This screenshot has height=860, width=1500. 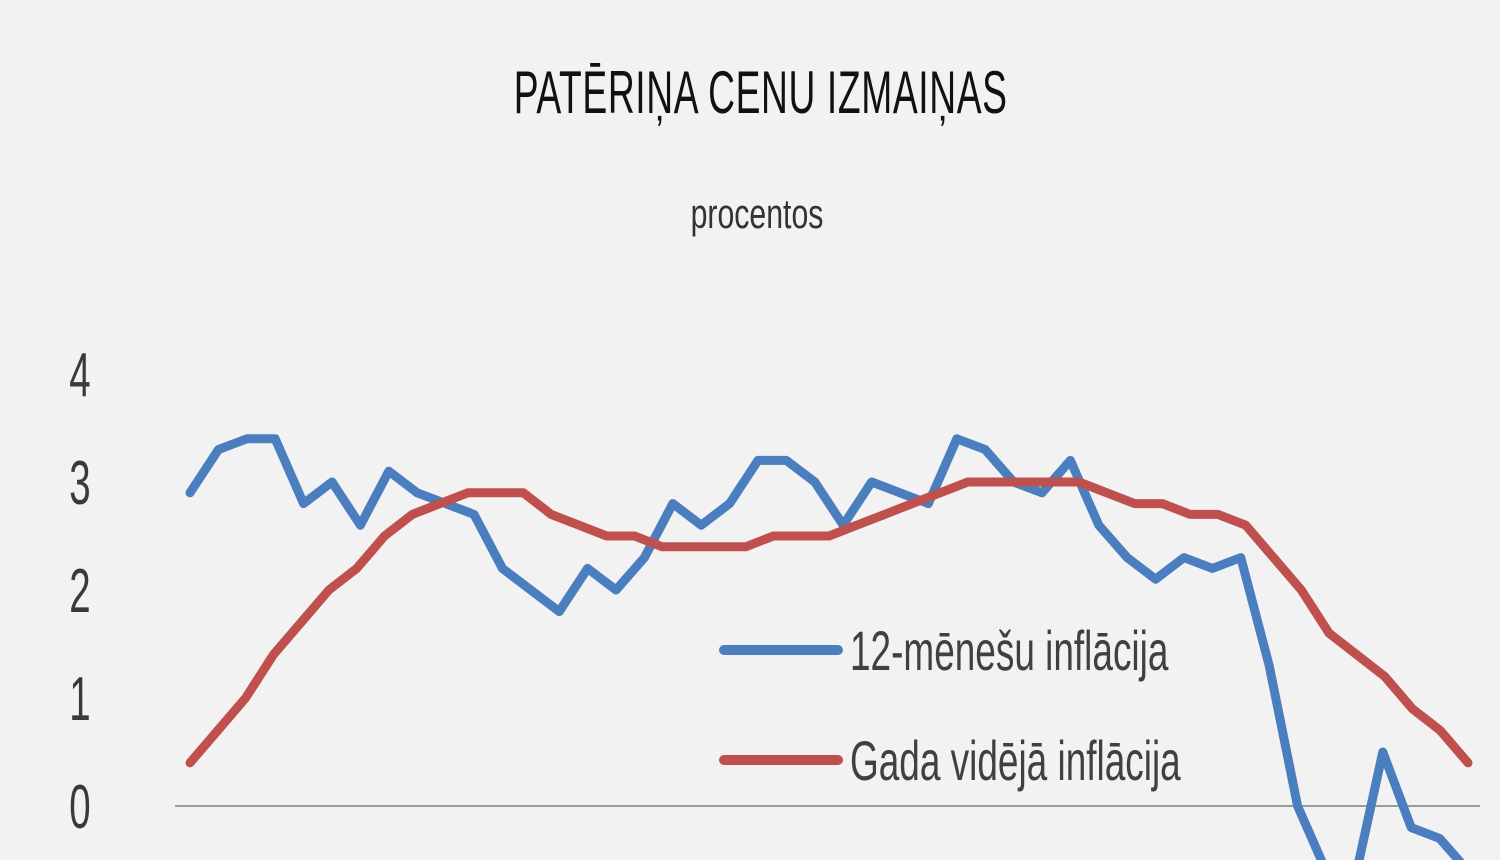 What do you see at coordinates (760, 92) in the screenshot?
I see `chart-title: PATĒRIŅA CENU IZMAIŅAS` at bounding box center [760, 92].